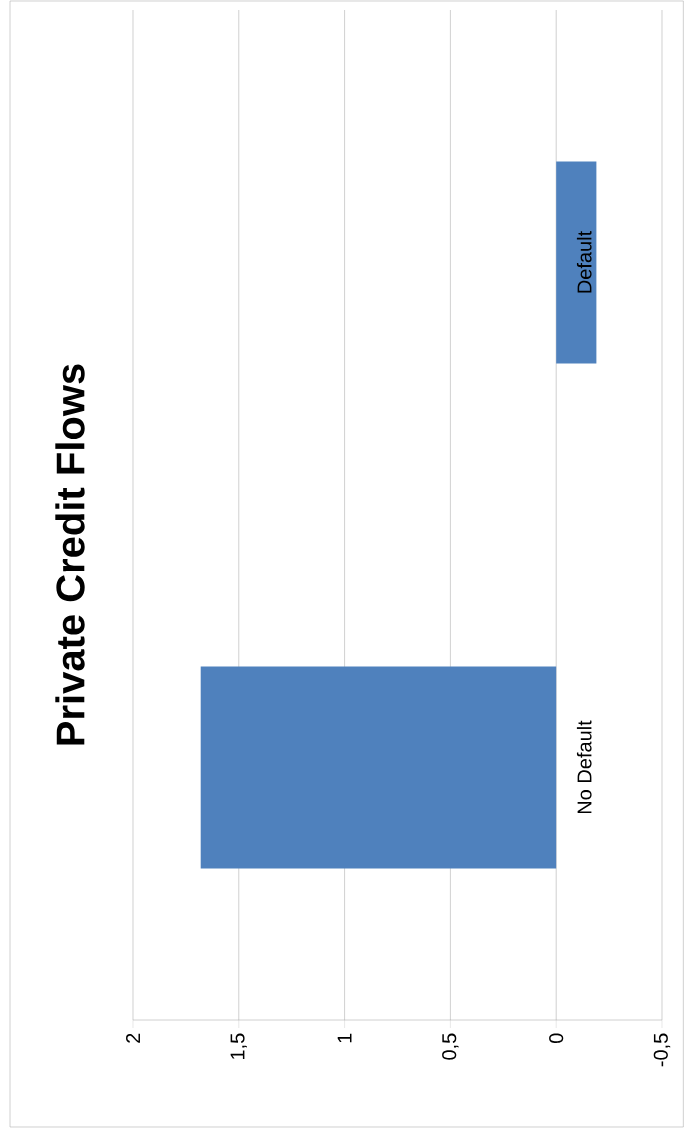 The image size is (684, 1139). What do you see at coordinates (70, 554) in the screenshot?
I see `text: Private Credit Flows` at bounding box center [70, 554].